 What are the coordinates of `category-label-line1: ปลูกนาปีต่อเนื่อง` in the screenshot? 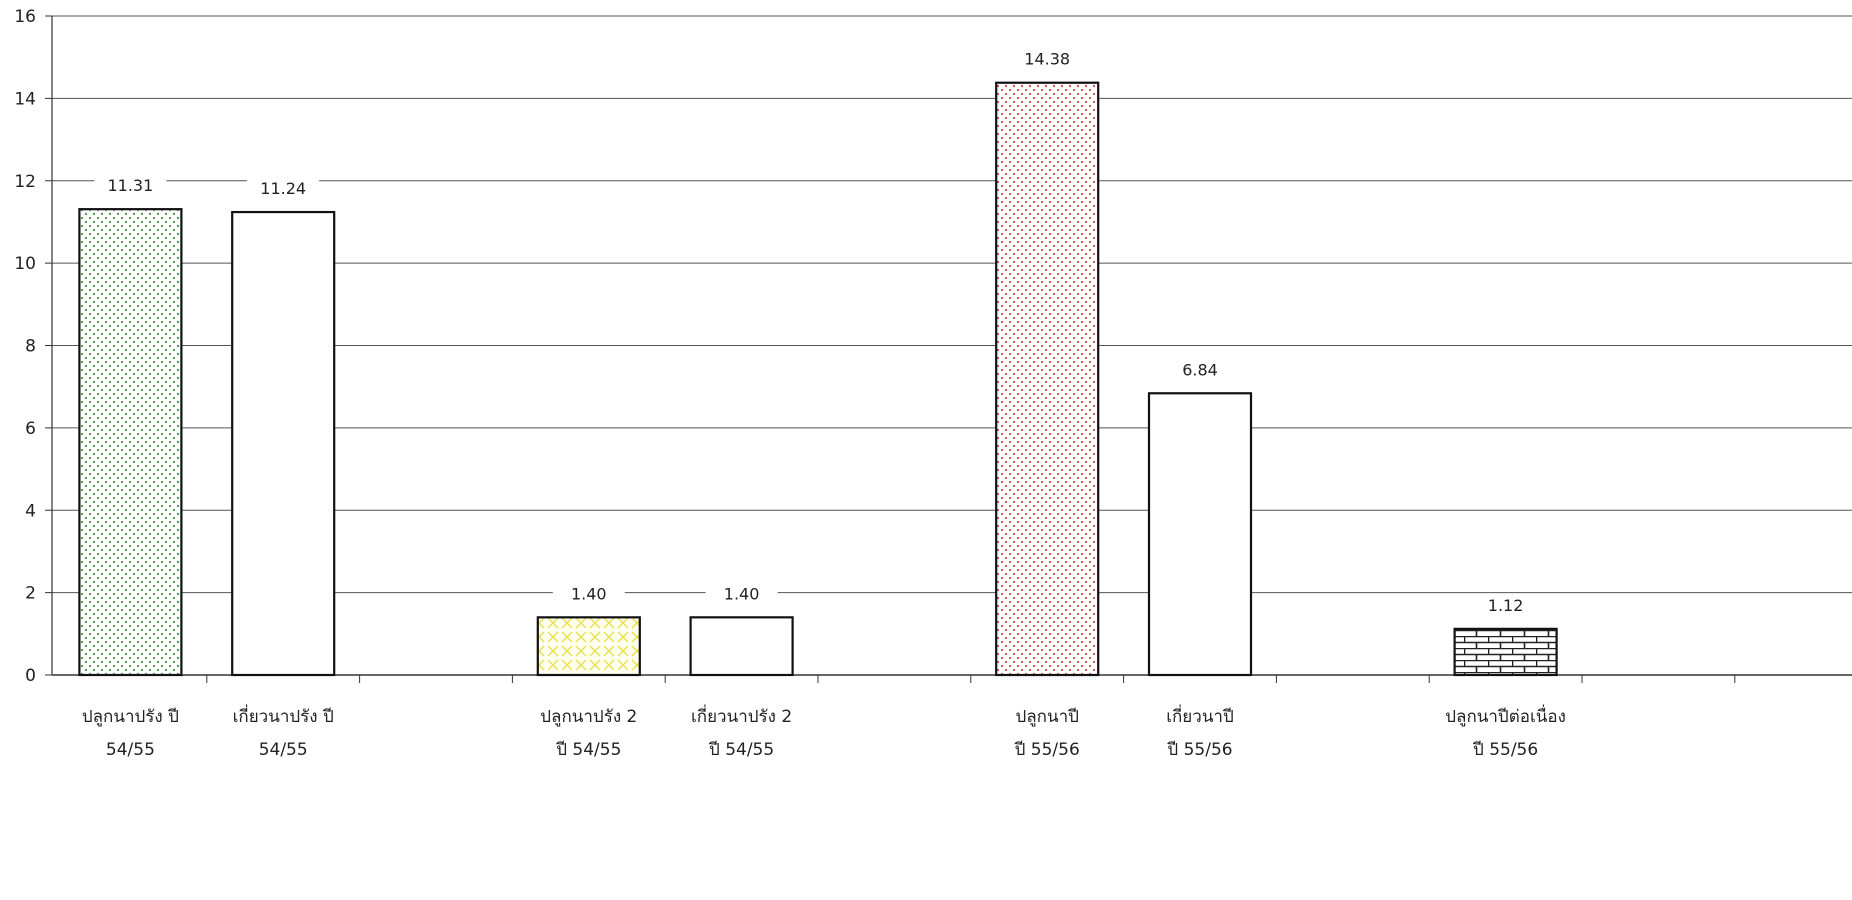 It's located at (1505, 715).